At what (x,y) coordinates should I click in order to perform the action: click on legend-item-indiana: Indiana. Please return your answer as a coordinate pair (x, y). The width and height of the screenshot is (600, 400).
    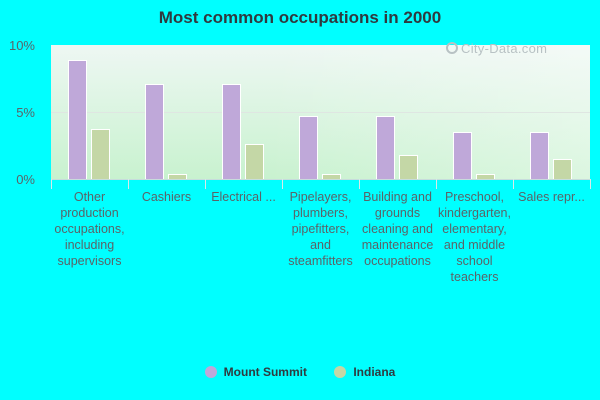
    Looking at the image, I should click on (364, 372).